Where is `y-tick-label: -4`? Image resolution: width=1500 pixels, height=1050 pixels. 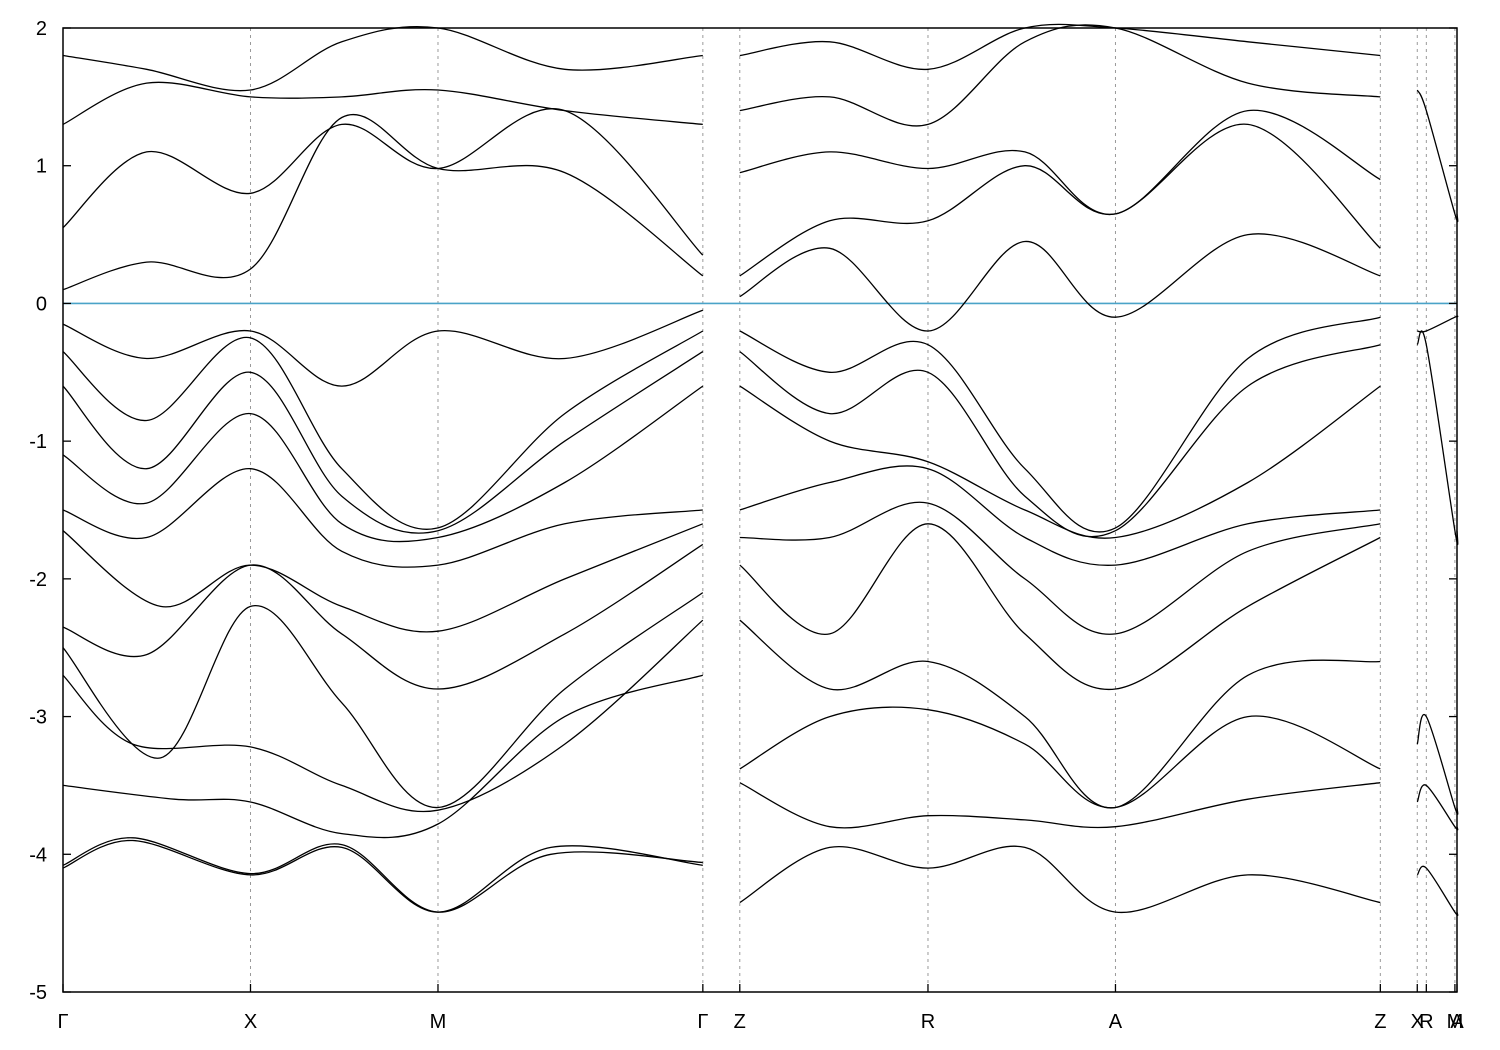
y-tick-label: -4 is located at coordinates (38, 855).